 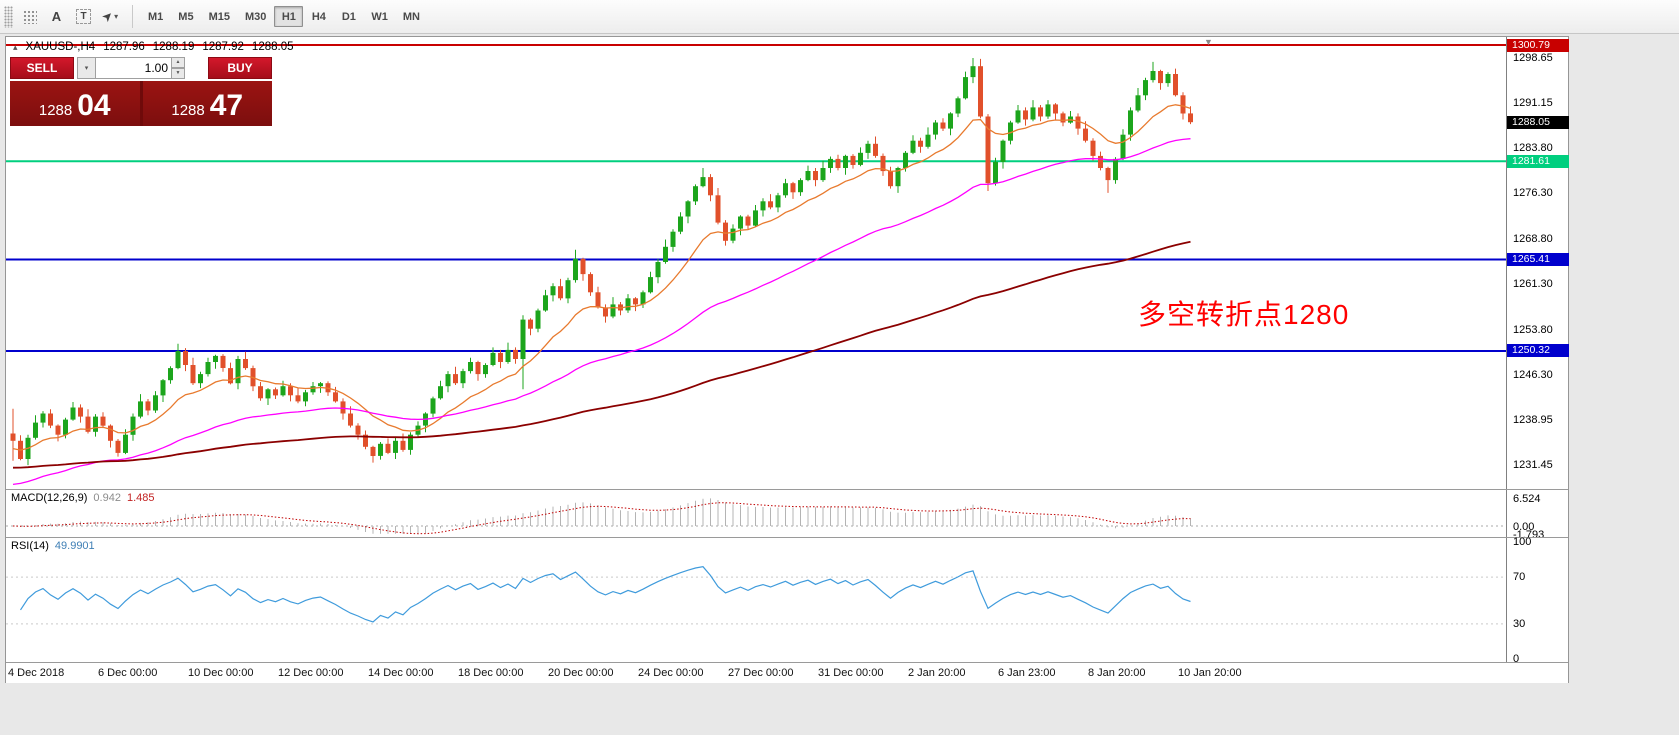 I want to click on macd-axis: 6.524 0.00 -1.793, so click(x=1537, y=515).